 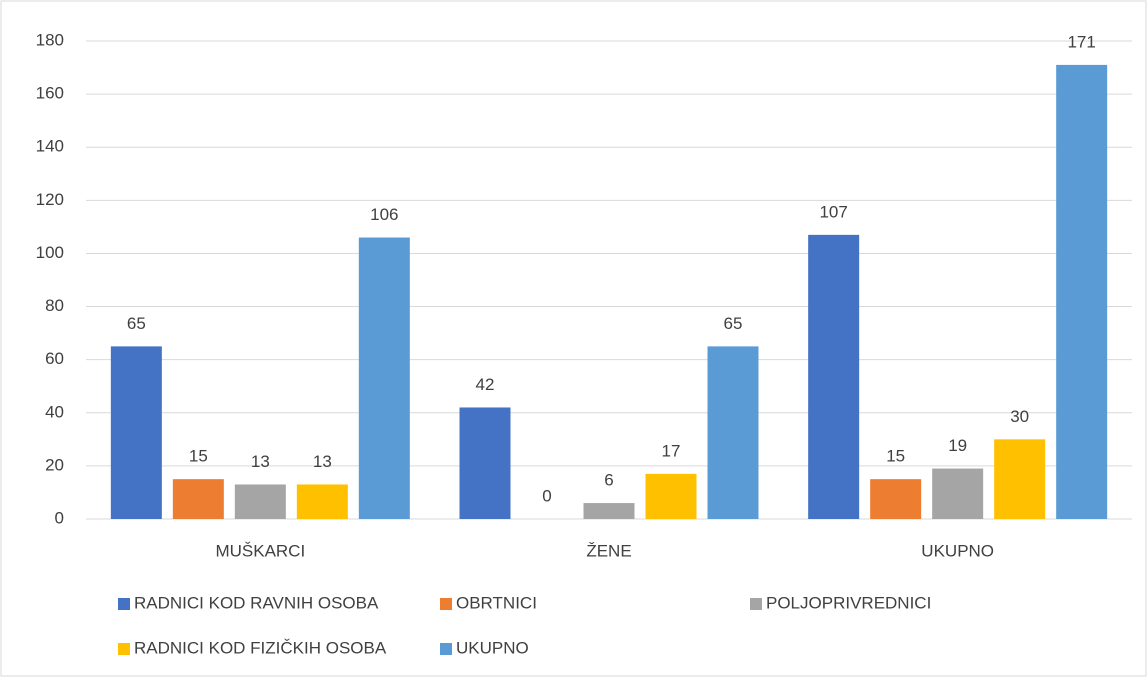 I want to click on y-tick-label: 20, so click(x=54, y=464).